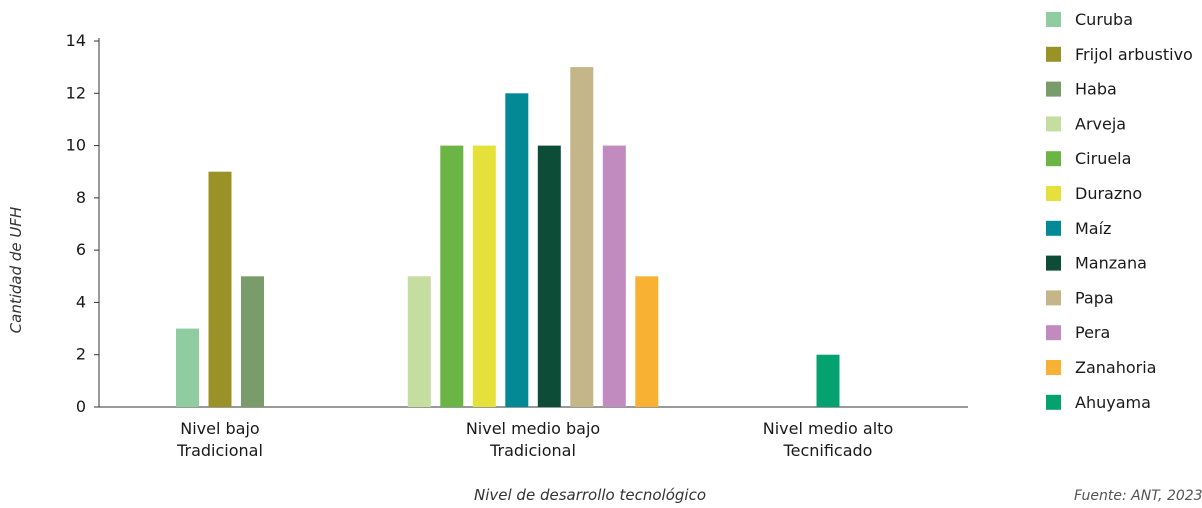 The width and height of the screenshot is (1202, 508). I want to click on legend-label: Durazno, so click(1108, 193).